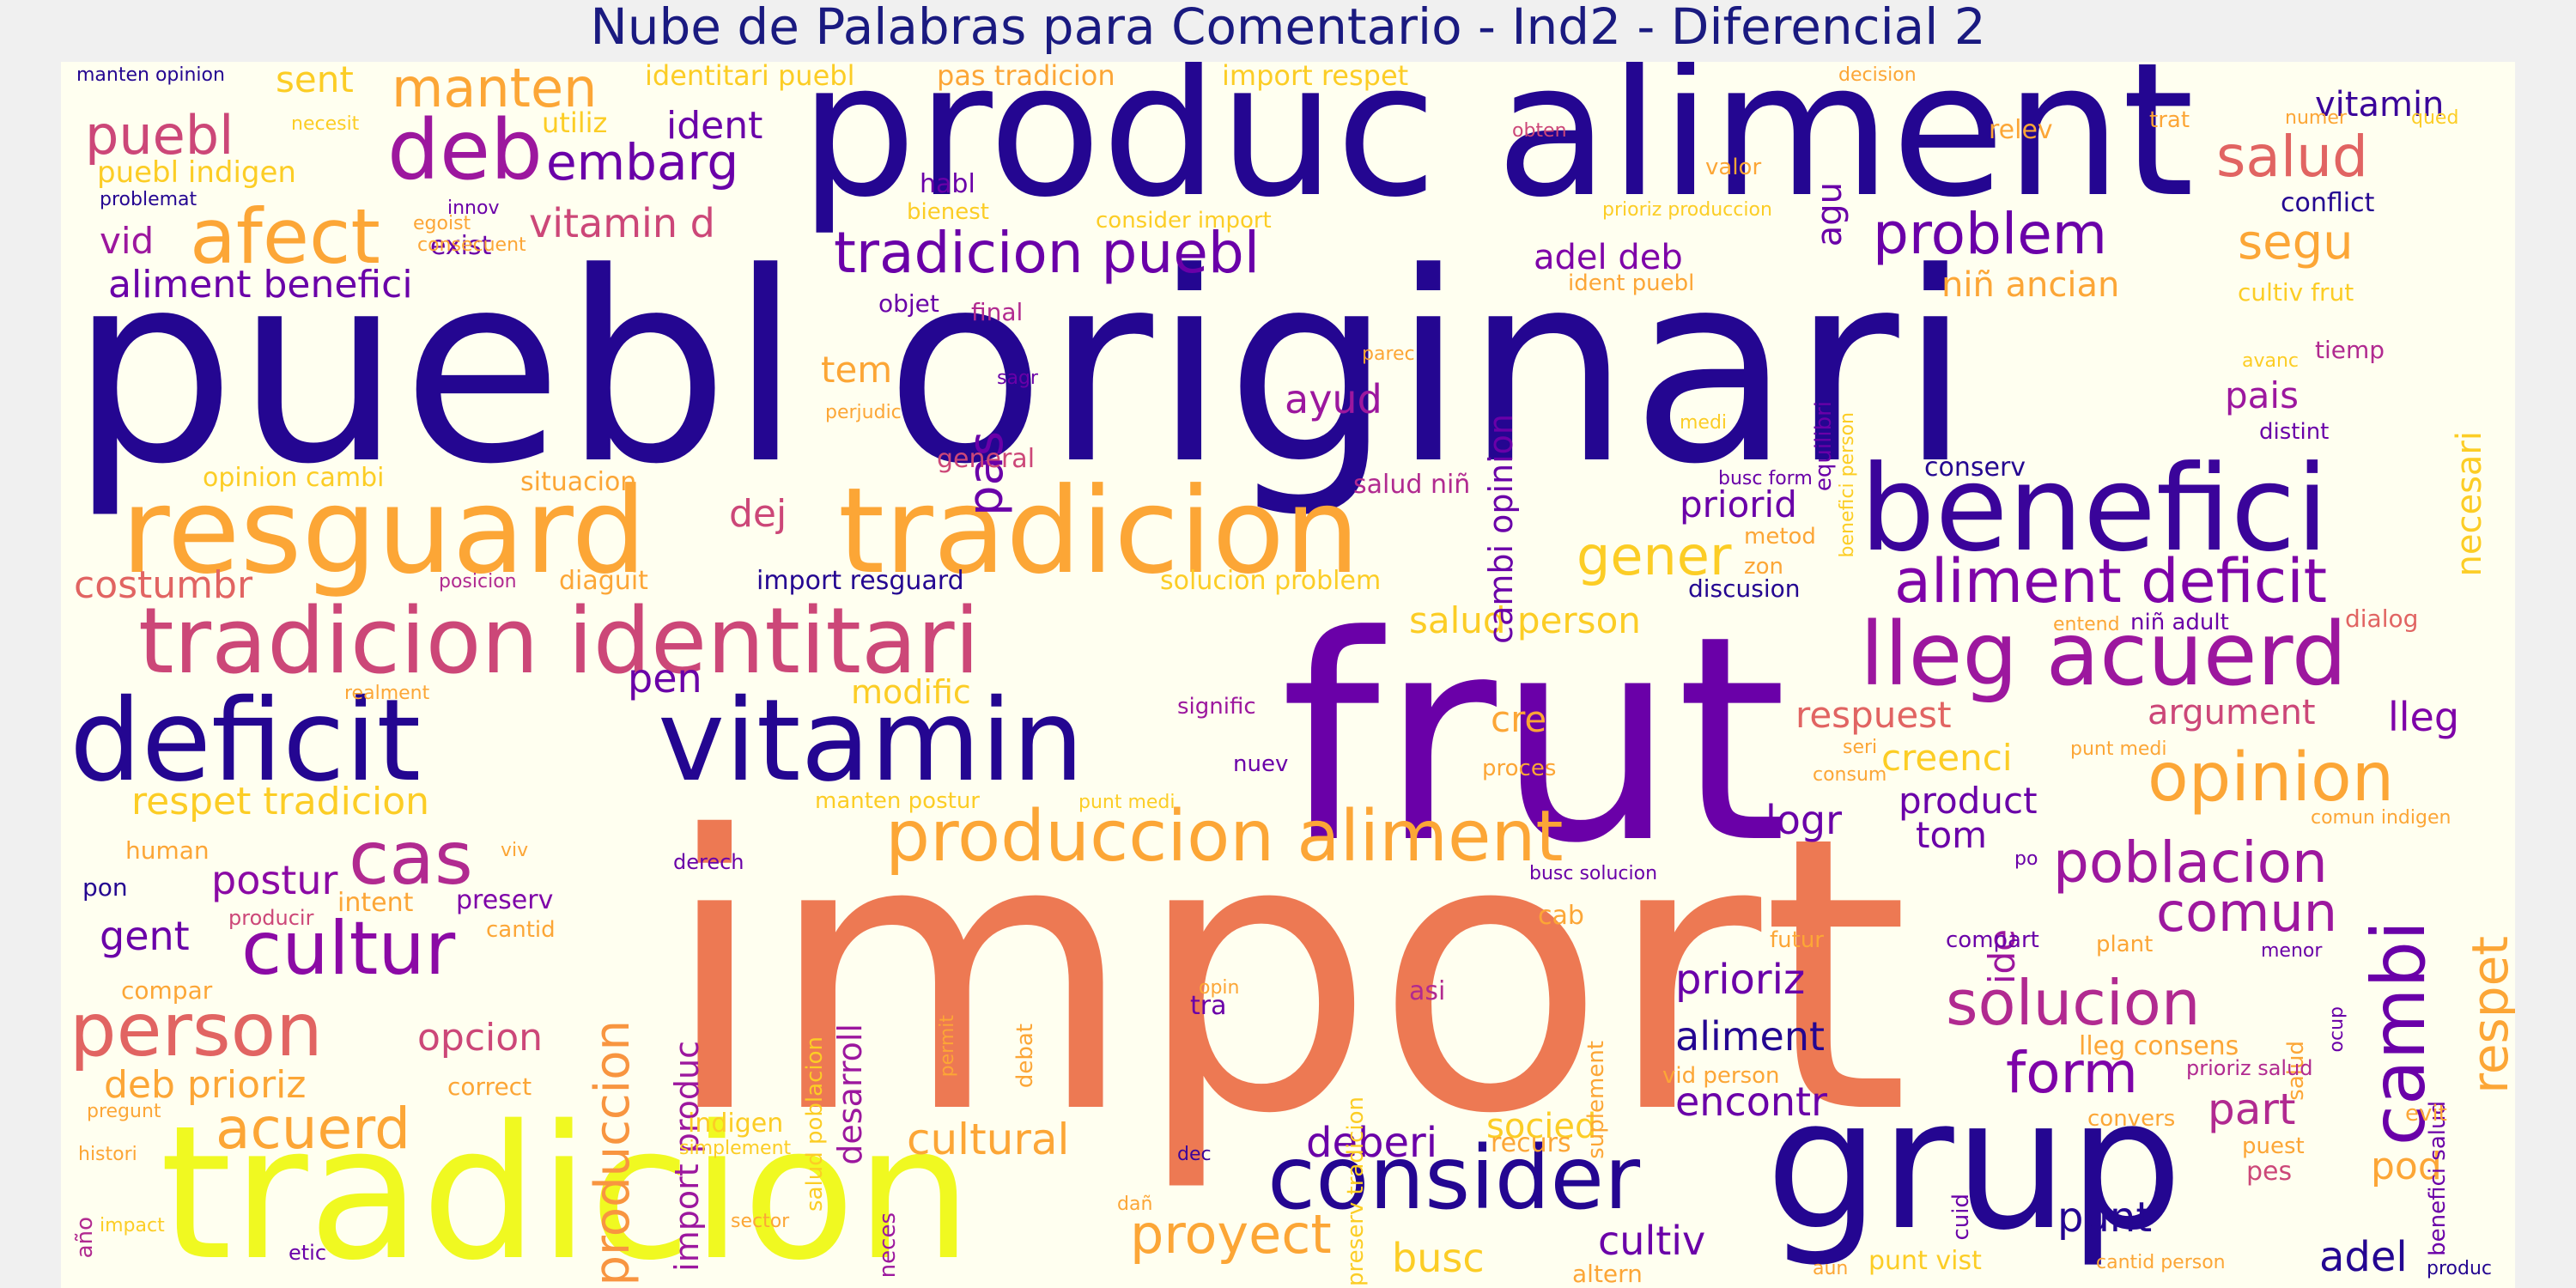 The width and height of the screenshot is (2576, 1288). What do you see at coordinates (2072, 1073) in the screenshot?
I see `cloud-word: form` at bounding box center [2072, 1073].